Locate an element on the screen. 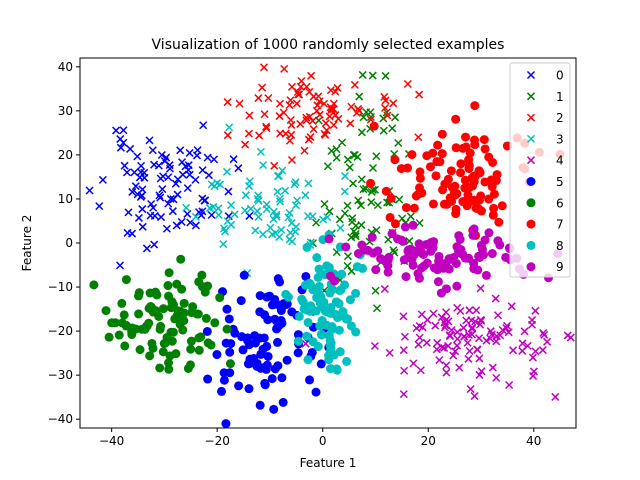  legend-label: 2 is located at coordinates (560, 118).